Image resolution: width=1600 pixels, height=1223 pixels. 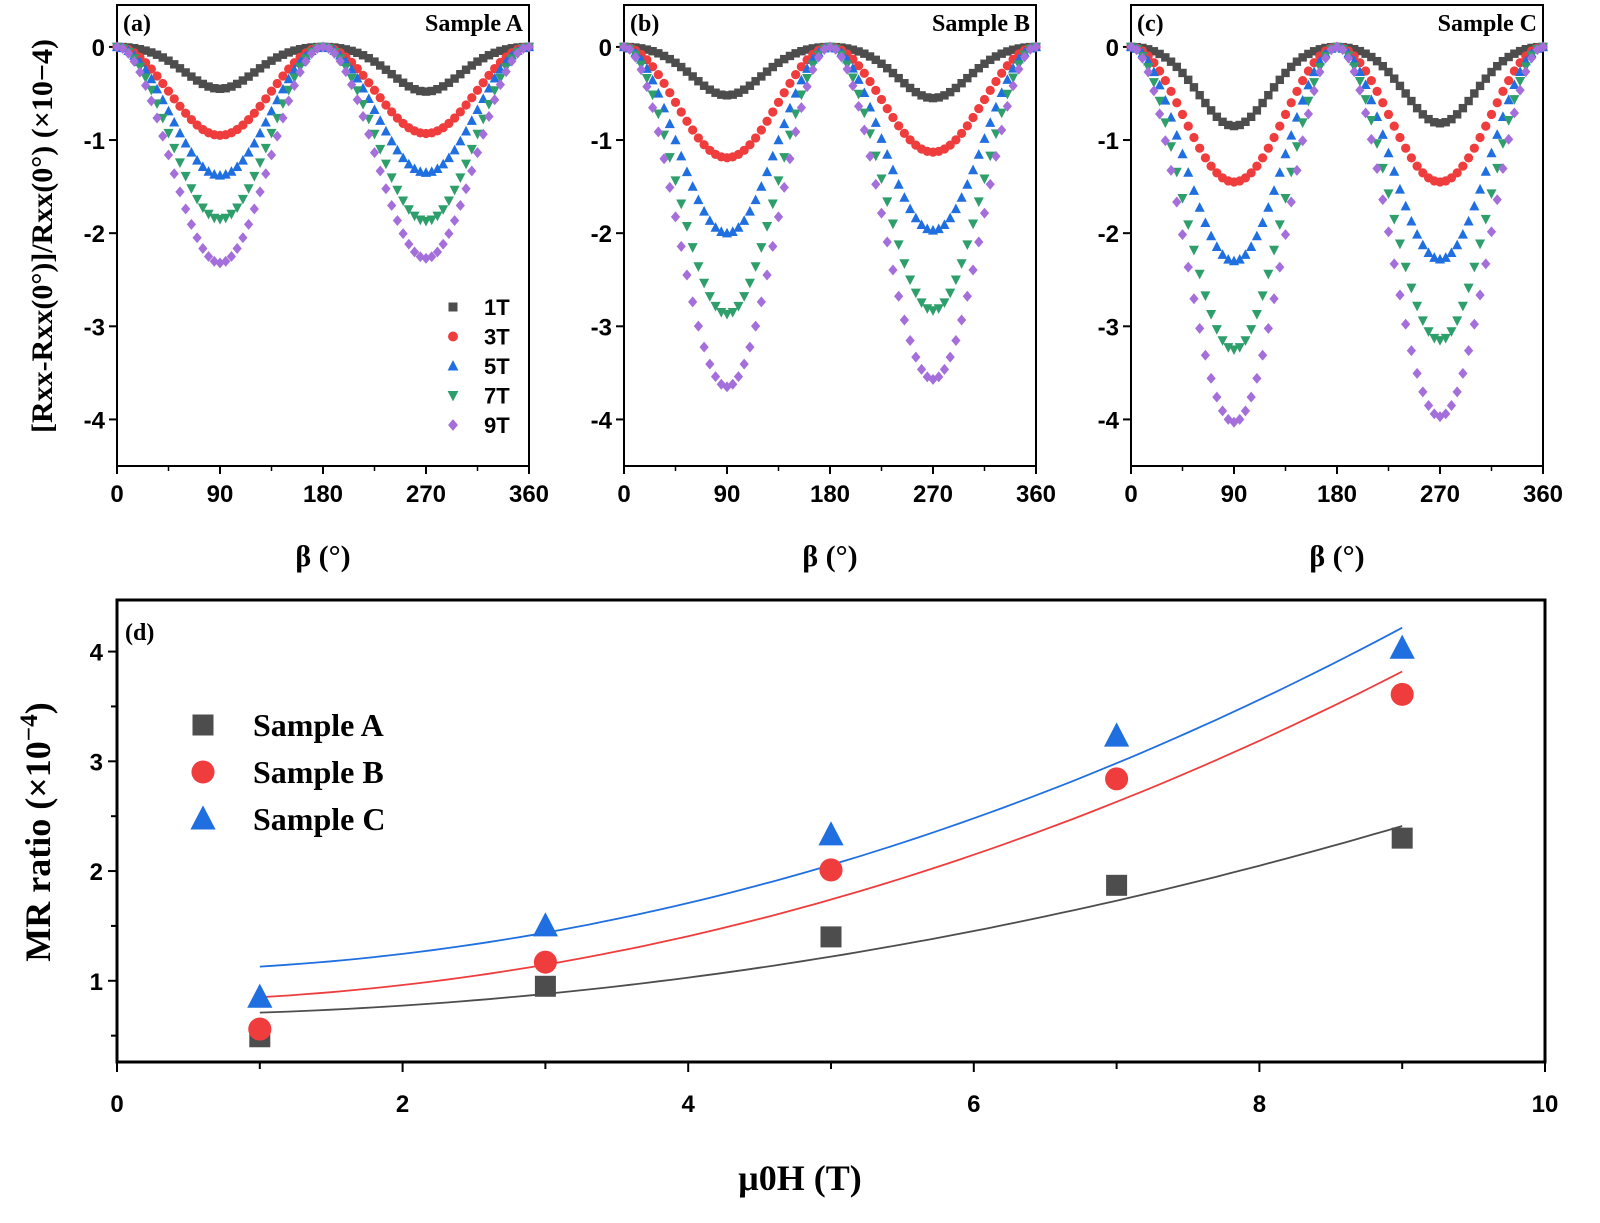 I want to click on x-tick-label: 2, so click(x=402, y=1104).